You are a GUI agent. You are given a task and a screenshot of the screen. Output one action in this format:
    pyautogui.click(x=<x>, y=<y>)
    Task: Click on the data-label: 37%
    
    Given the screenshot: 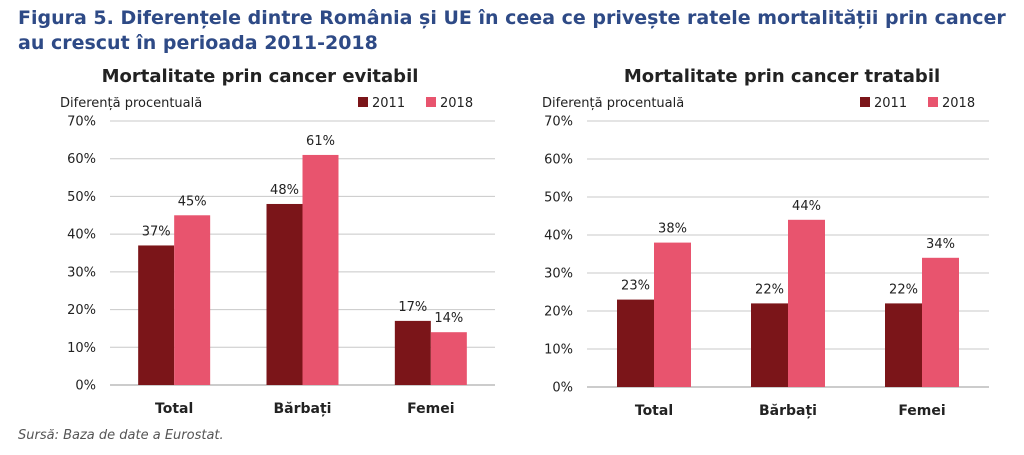 What is the action you would take?
    pyautogui.click(x=156, y=231)
    